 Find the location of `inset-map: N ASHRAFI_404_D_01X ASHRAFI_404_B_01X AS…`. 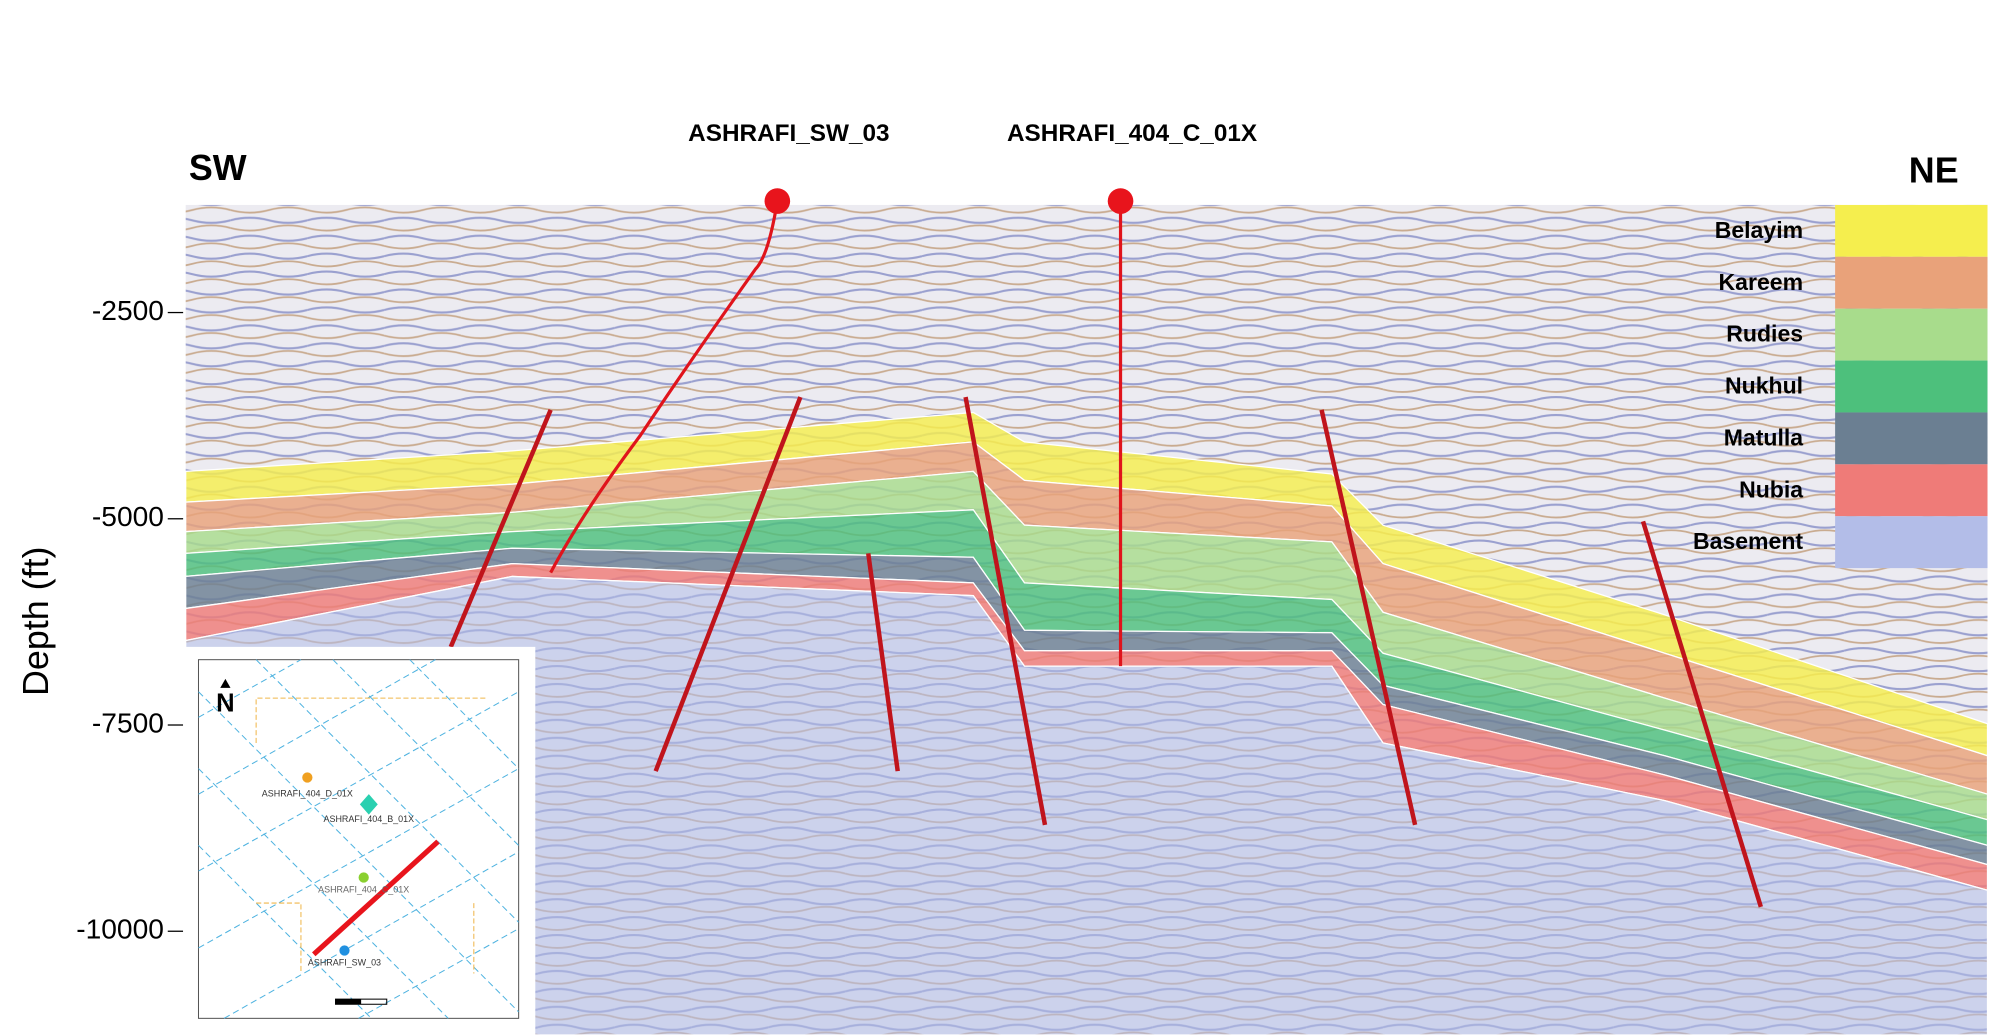

inset-map: N ASHRAFI_404_D_01X ASHRAFI_404_B_01X AS… is located at coordinates (359, 840).